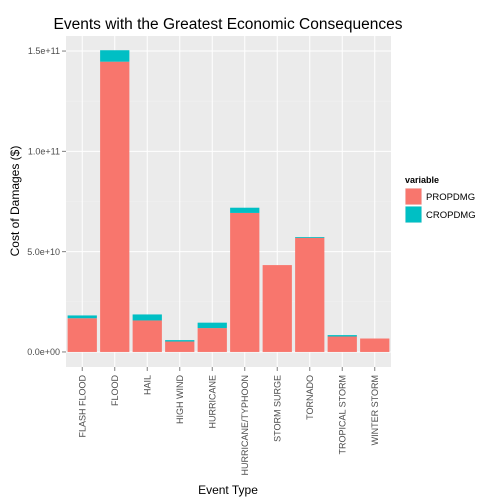  I want to click on bar-cropdmg-hail, so click(147, 317).